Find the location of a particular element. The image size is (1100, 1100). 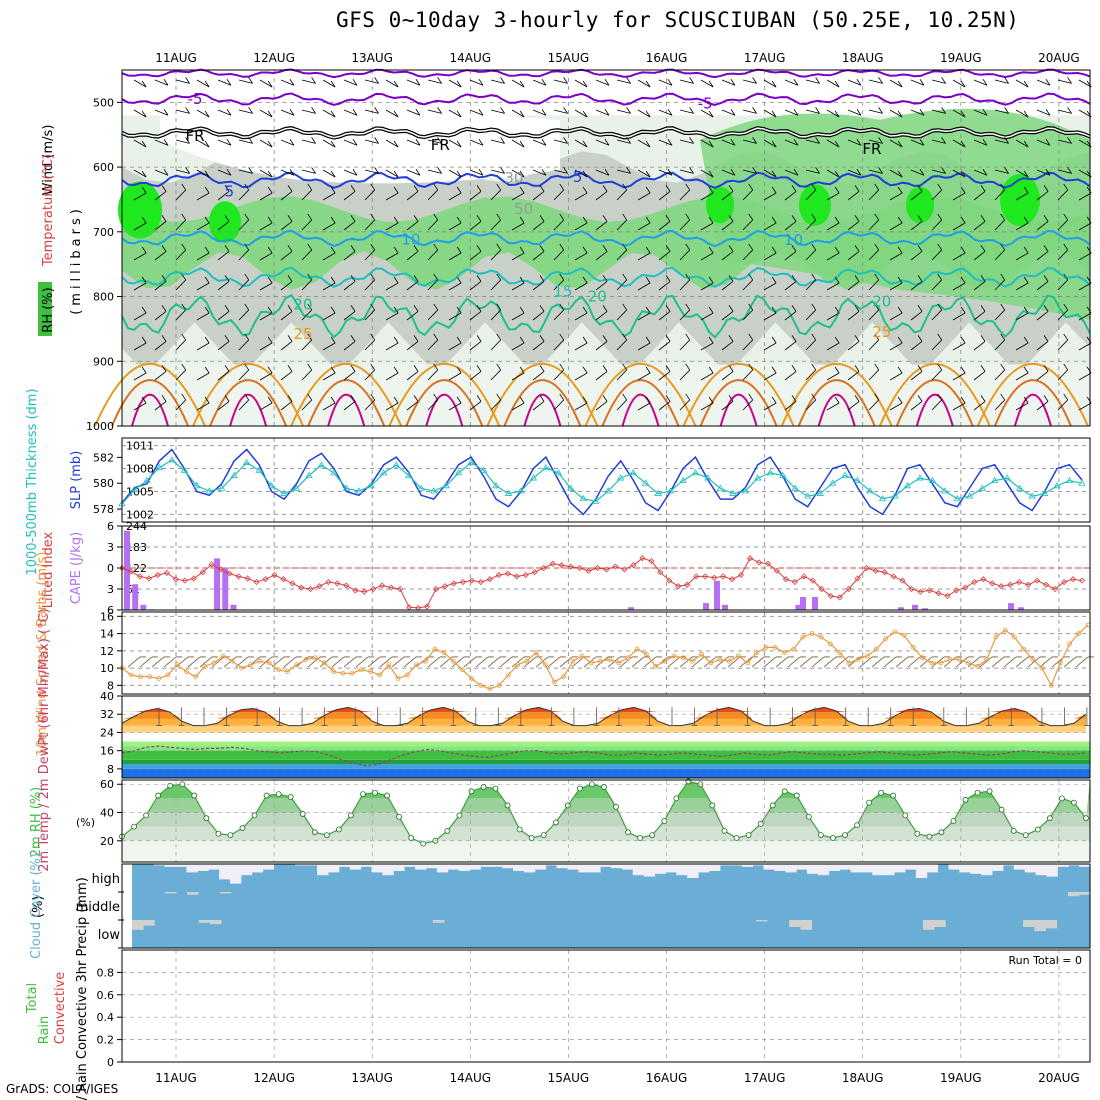

pressure-tick-label: 600 is located at coordinates (103, 167).